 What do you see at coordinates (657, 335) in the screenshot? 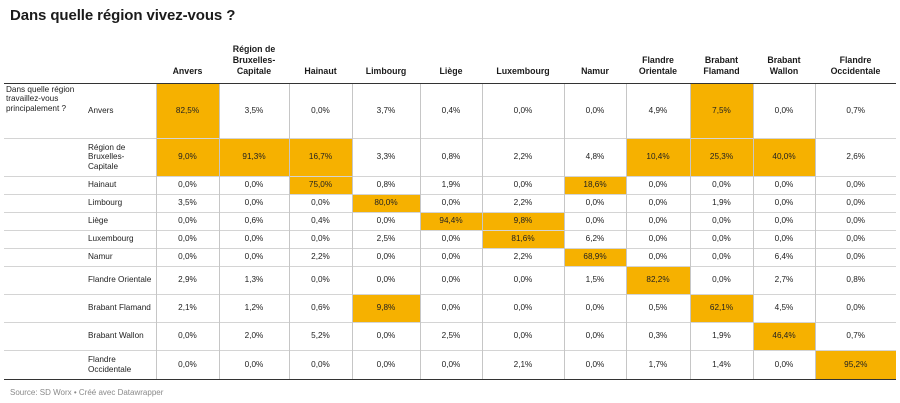
I see `data-cell: 0,3%` at bounding box center [657, 335].